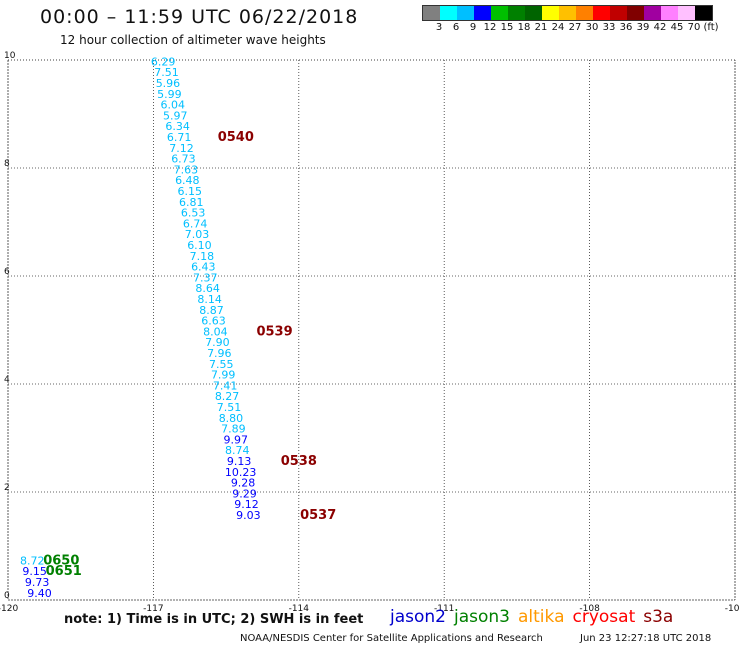 This screenshot has height=650, width=740. Describe the element at coordinates (507, 27) in the screenshot. I see `color-tick-label: 15` at that location.